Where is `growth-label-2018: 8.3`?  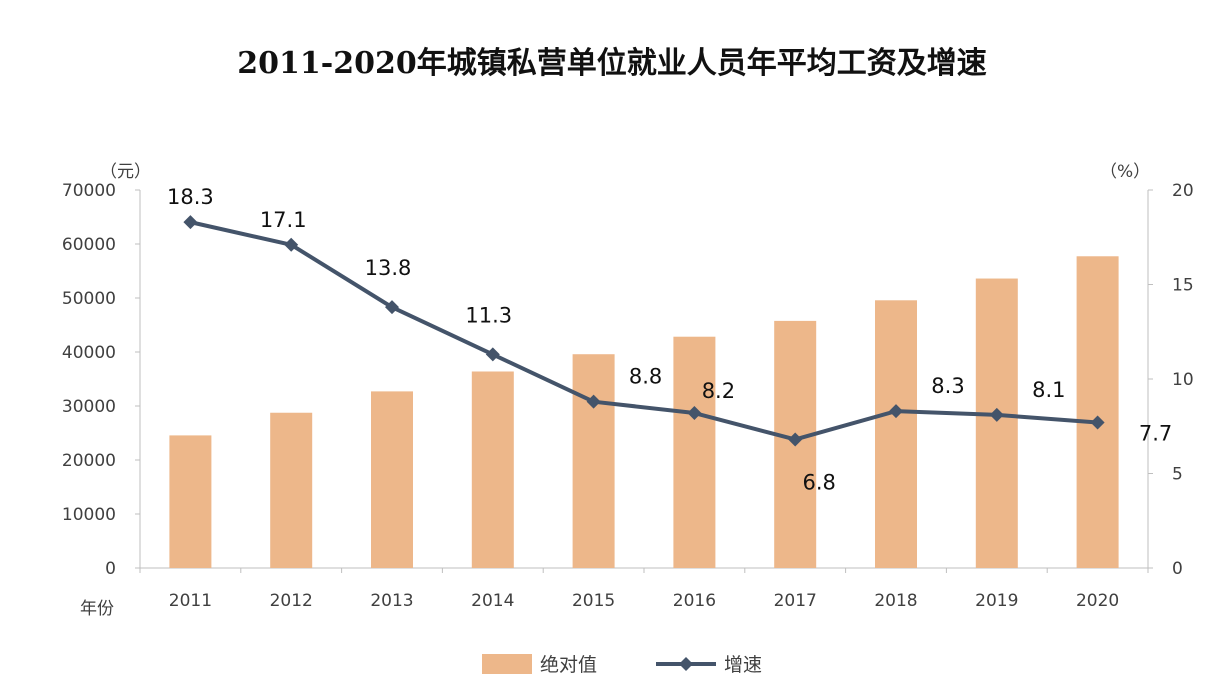
growth-label-2018: 8.3 is located at coordinates (947, 386).